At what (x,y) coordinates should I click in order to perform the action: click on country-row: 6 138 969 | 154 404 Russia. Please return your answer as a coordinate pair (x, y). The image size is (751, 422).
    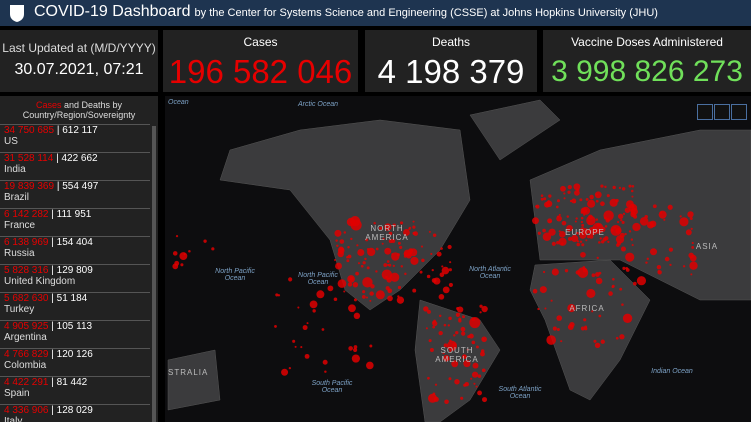
    Looking at the image, I should click on (75, 250).